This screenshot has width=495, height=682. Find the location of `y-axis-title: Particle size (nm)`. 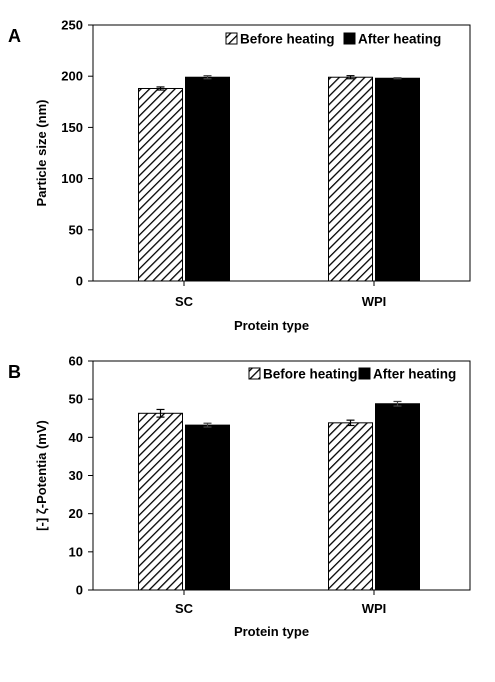

y-axis-title: Particle size (nm) is located at coordinates (41, 153).